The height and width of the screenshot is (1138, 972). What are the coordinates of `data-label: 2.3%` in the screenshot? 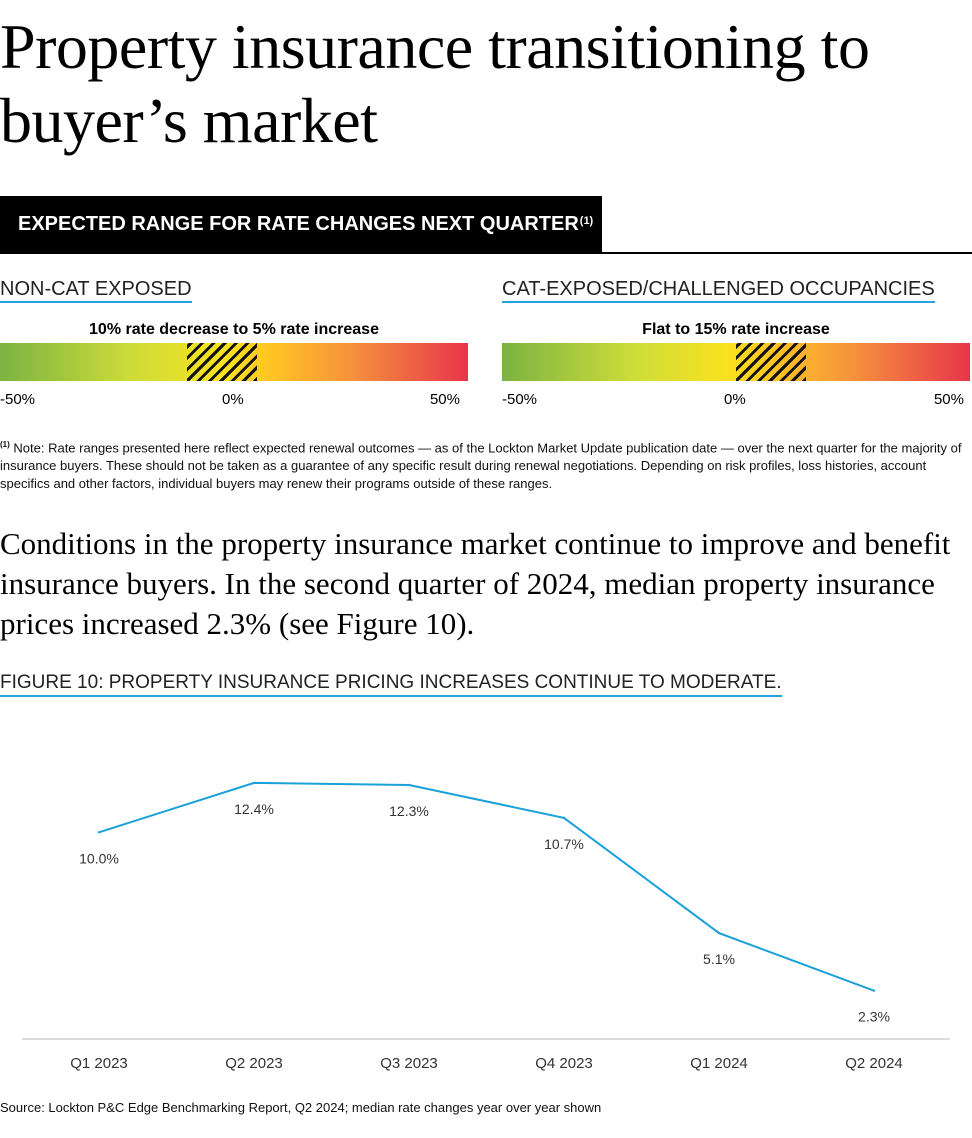 It's located at (874, 1017).